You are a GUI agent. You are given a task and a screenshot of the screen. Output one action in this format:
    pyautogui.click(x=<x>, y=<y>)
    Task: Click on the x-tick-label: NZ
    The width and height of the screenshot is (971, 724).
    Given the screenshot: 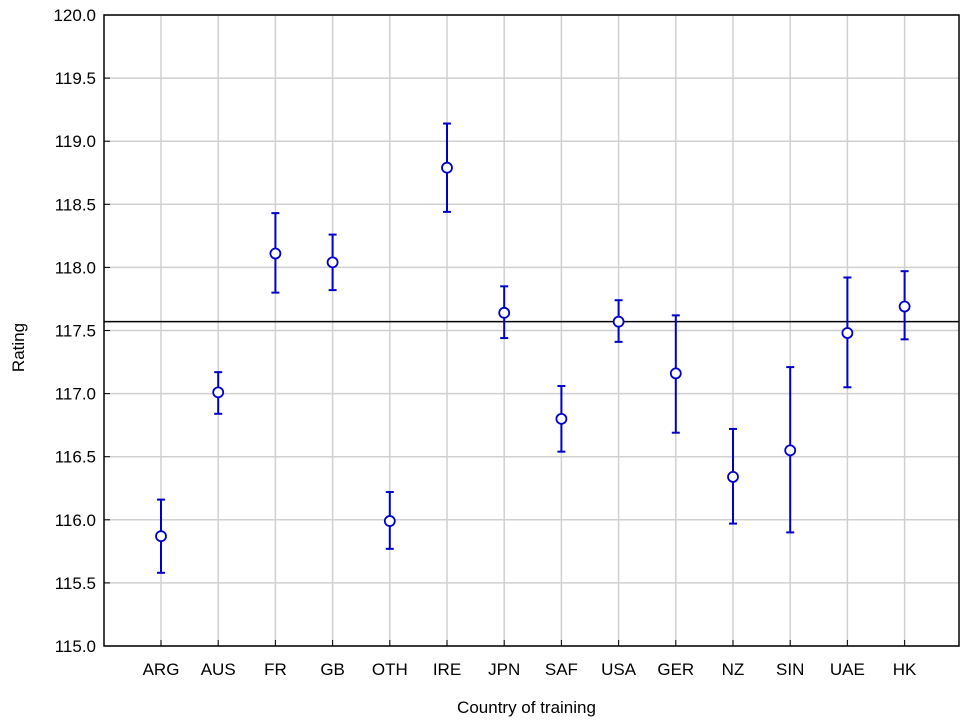 What is the action you would take?
    pyautogui.click(x=733, y=669)
    